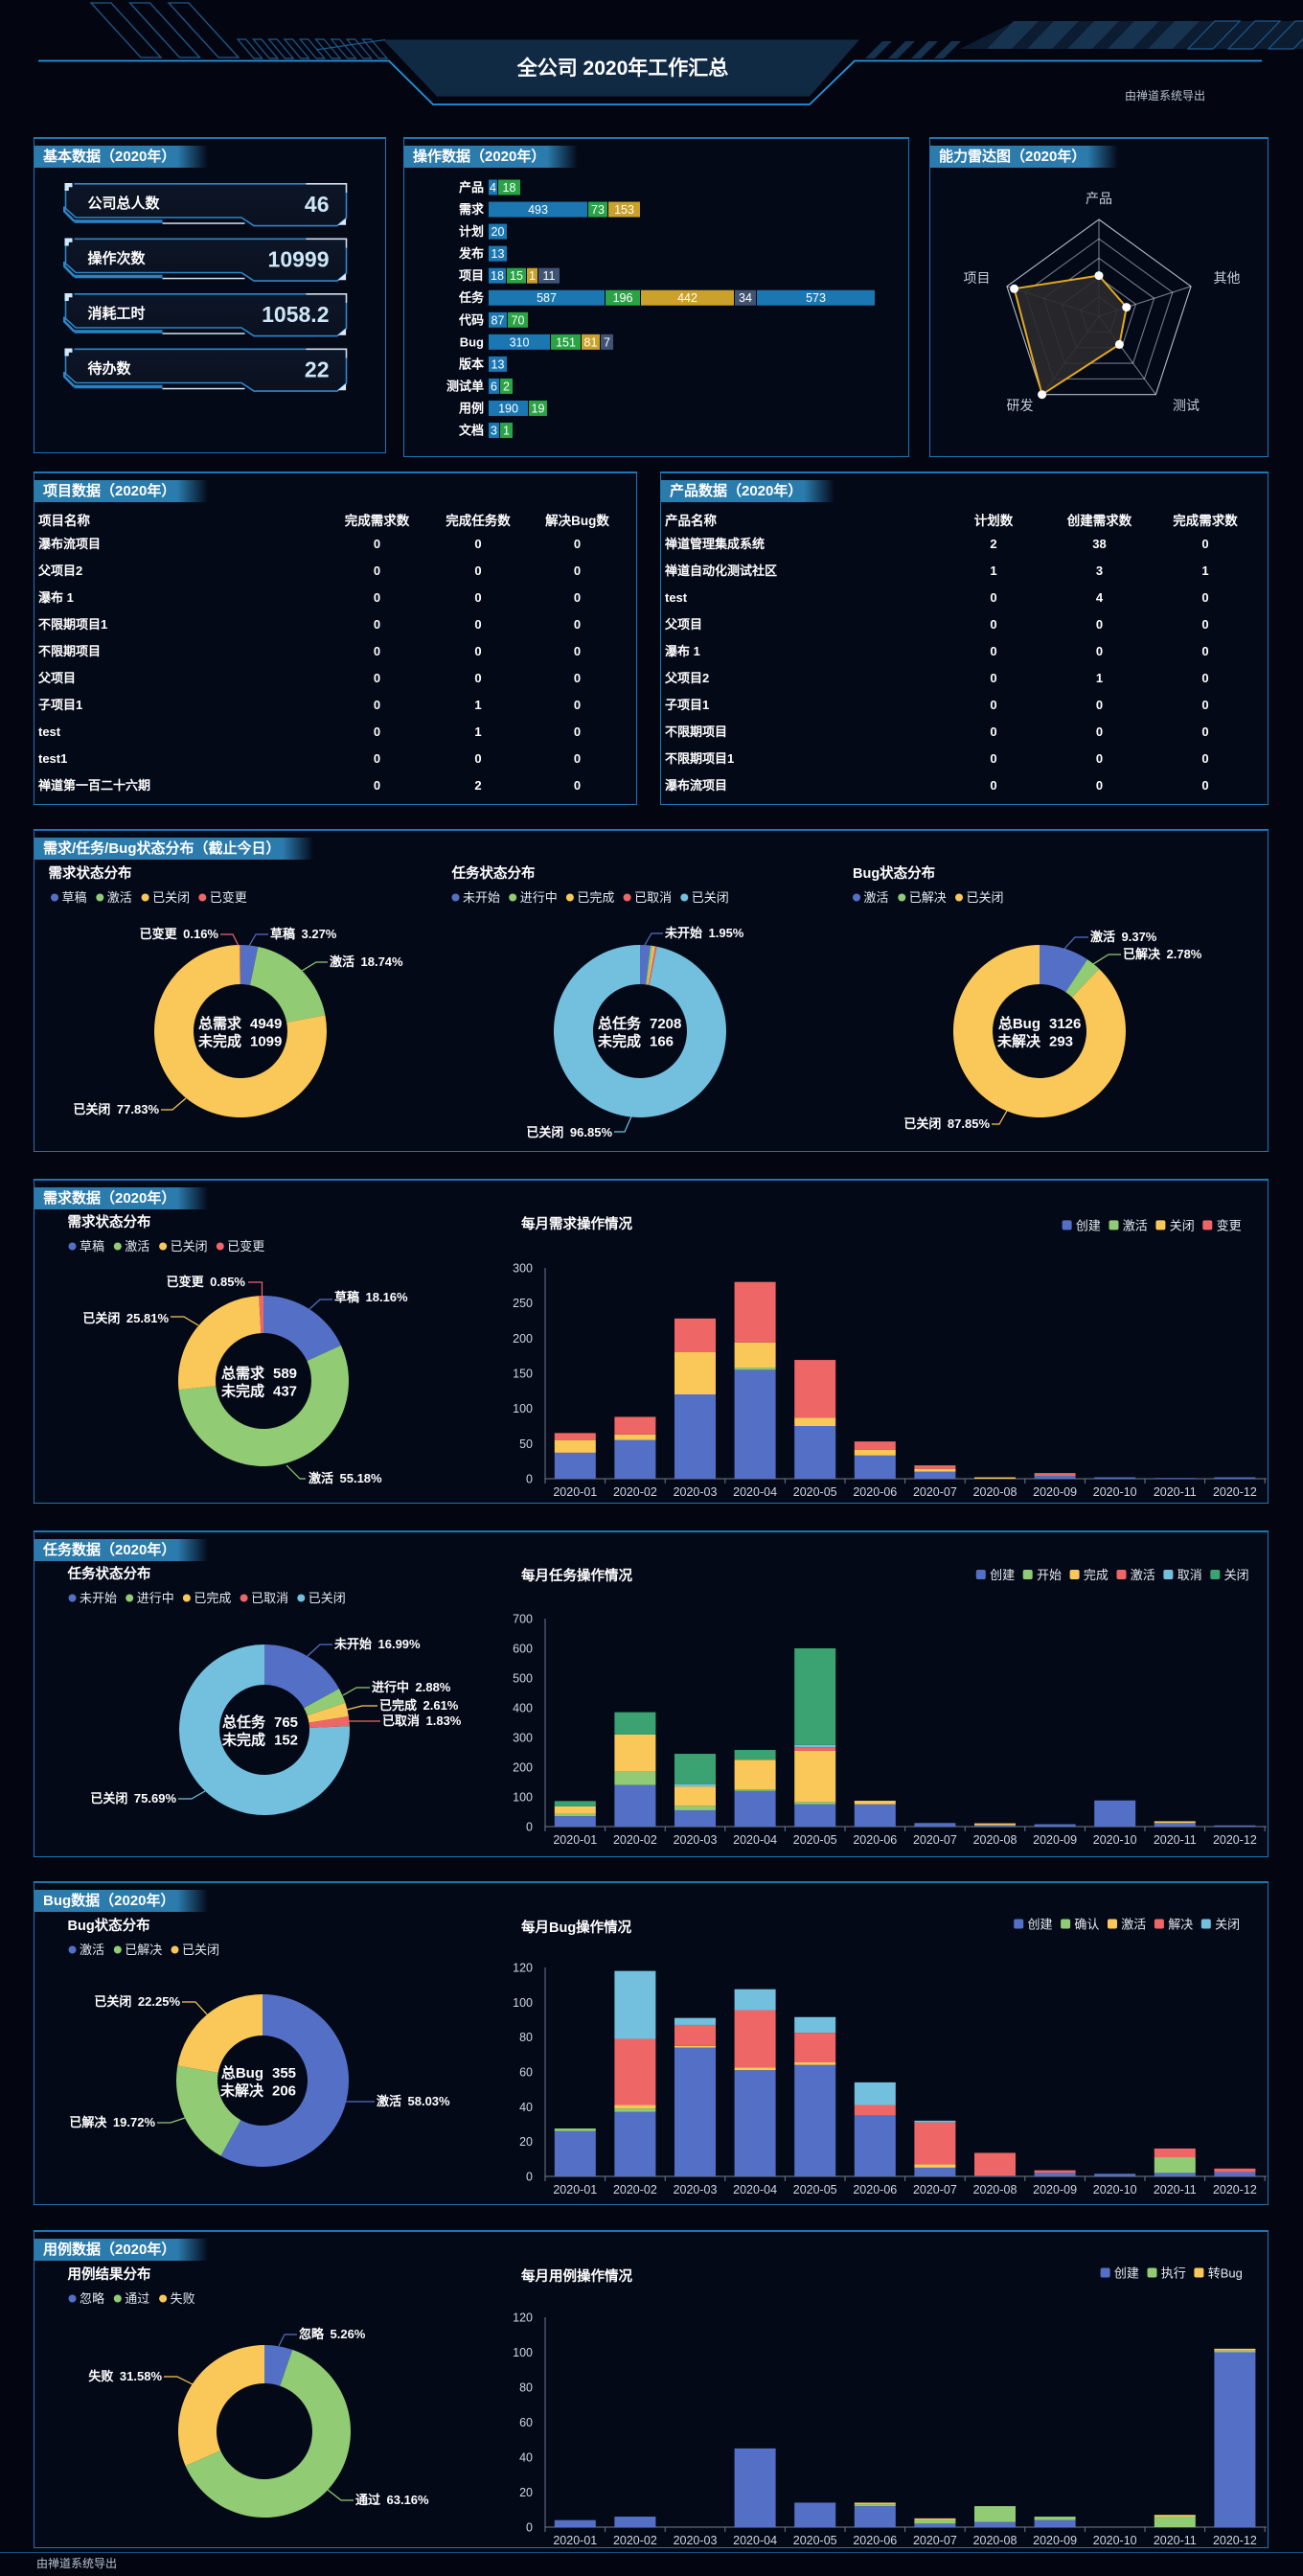 This screenshot has width=1303, height=2576. I want to click on svg-text: 18, so click(497, 276).